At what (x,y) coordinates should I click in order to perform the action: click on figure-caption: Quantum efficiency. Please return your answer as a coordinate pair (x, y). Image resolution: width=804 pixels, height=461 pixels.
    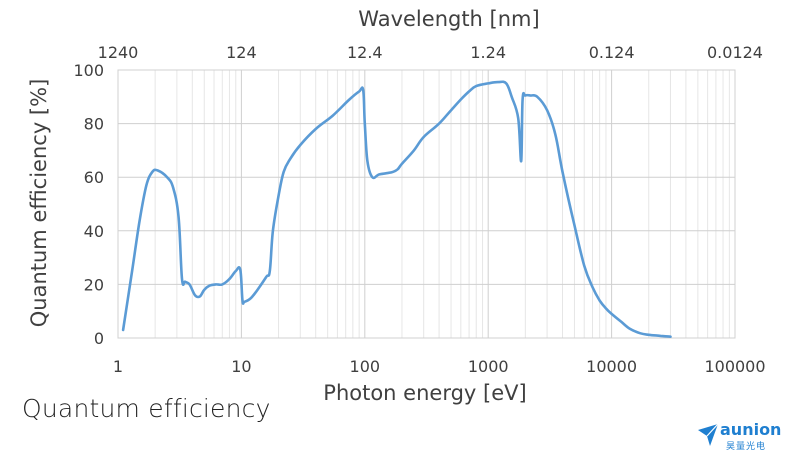
    Looking at the image, I should click on (146, 408).